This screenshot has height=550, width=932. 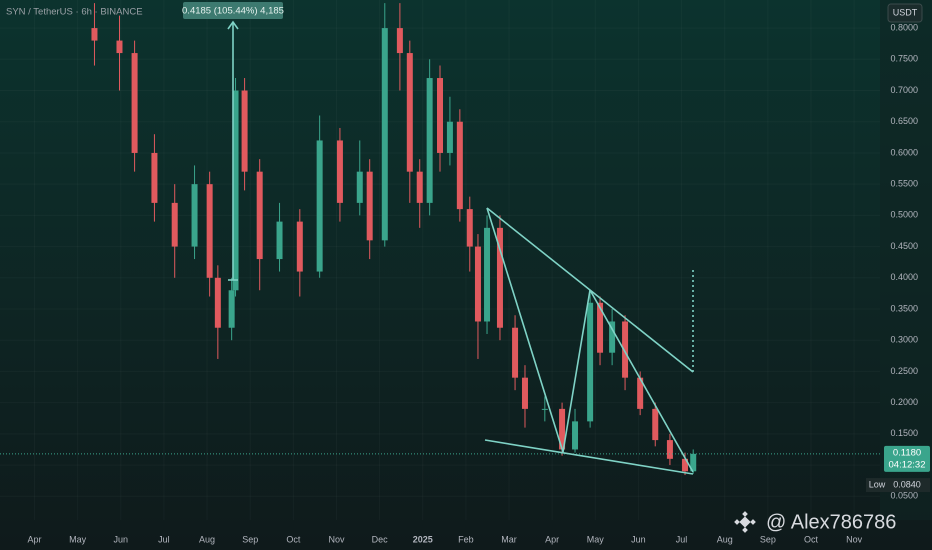 What do you see at coordinates (904, 277) in the screenshot?
I see `y-tick-label: 0.4000` at bounding box center [904, 277].